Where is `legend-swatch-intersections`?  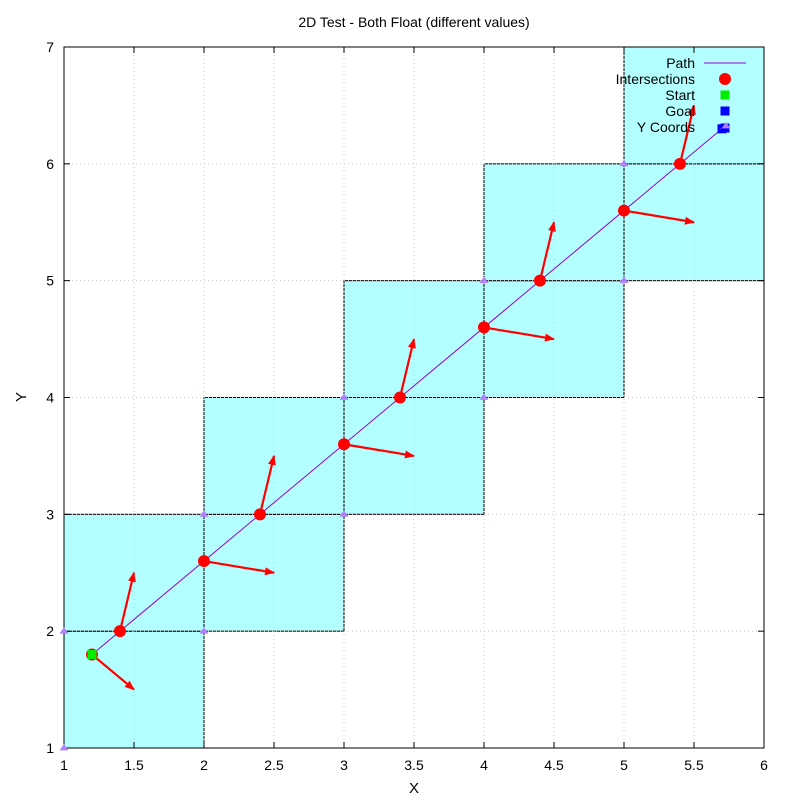 legend-swatch-intersections is located at coordinates (725, 79).